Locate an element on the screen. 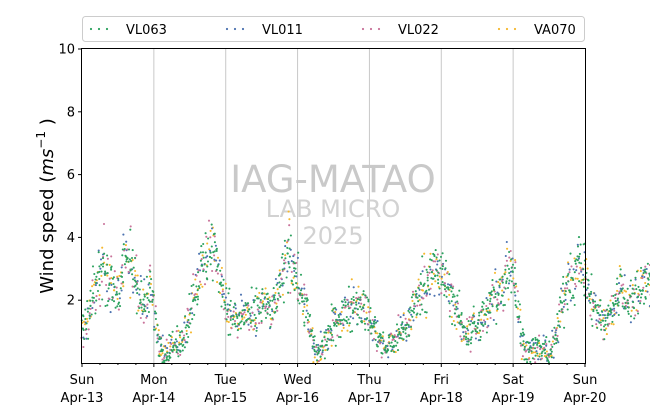 The width and height of the screenshot is (650, 409). x-tick-date: Apr-14 is located at coordinates (153, 398).